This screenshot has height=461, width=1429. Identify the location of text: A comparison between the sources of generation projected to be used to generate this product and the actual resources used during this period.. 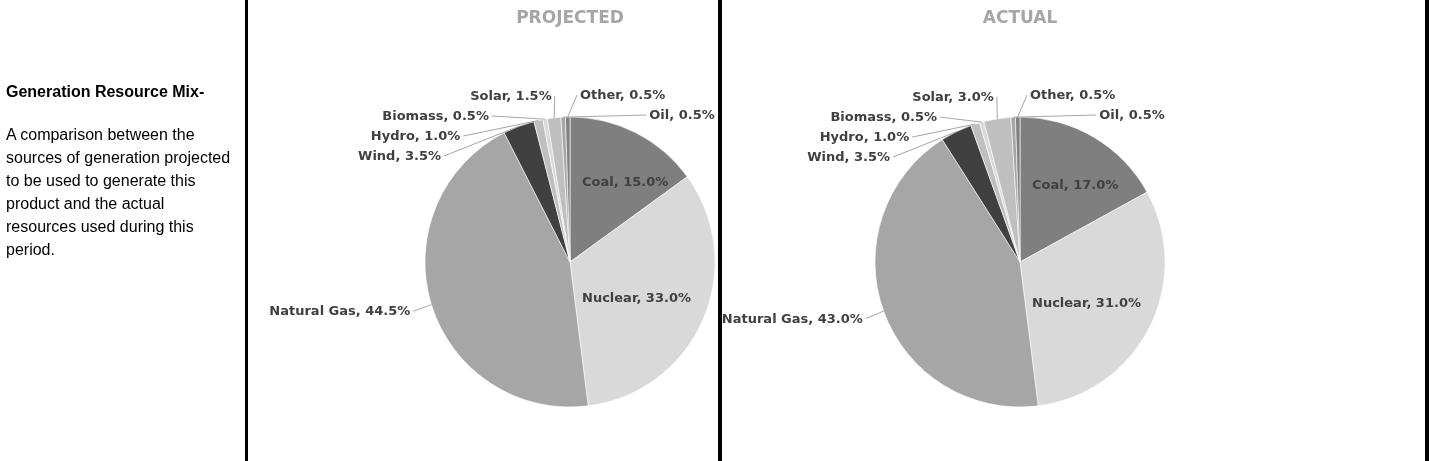
(119, 192).